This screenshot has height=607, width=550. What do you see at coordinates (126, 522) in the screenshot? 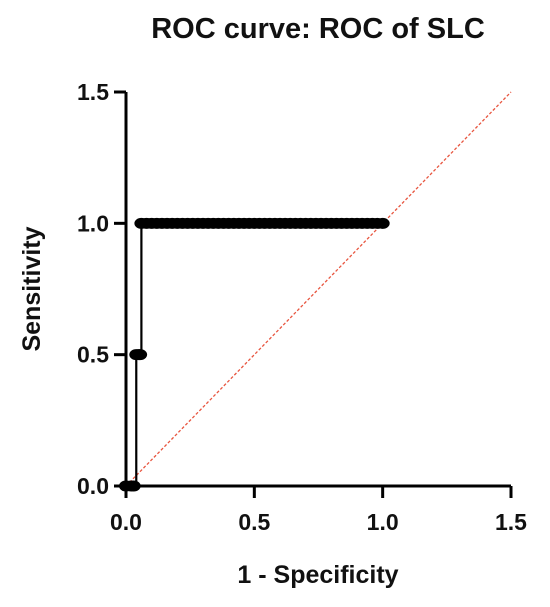
I see `x-tick-label: 0.0` at bounding box center [126, 522].